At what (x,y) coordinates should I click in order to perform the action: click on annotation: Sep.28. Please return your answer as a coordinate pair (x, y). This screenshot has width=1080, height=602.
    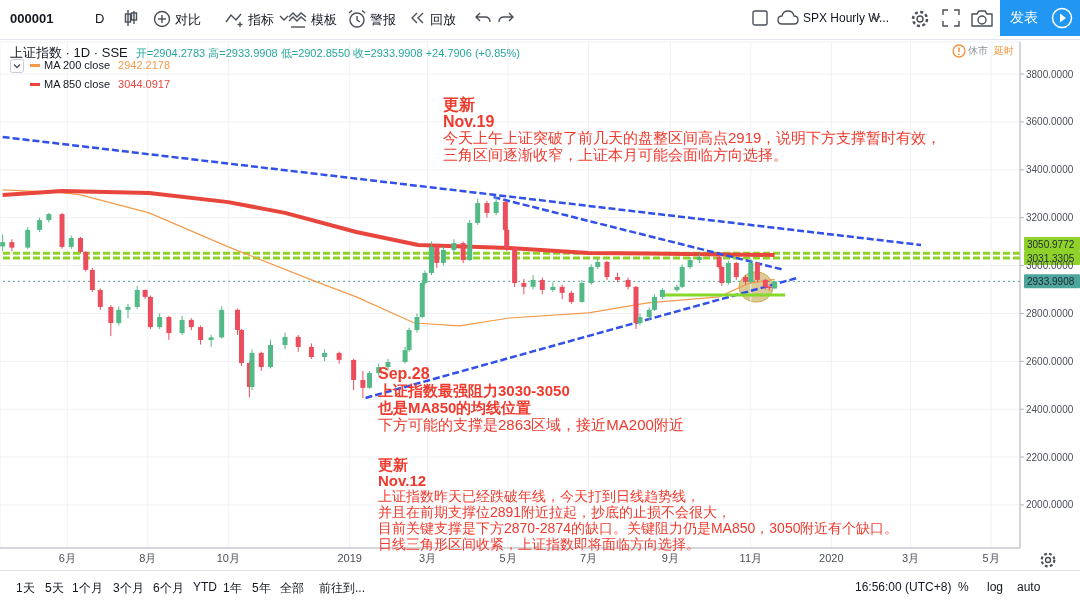
    Looking at the image, I should click on (404, 373).